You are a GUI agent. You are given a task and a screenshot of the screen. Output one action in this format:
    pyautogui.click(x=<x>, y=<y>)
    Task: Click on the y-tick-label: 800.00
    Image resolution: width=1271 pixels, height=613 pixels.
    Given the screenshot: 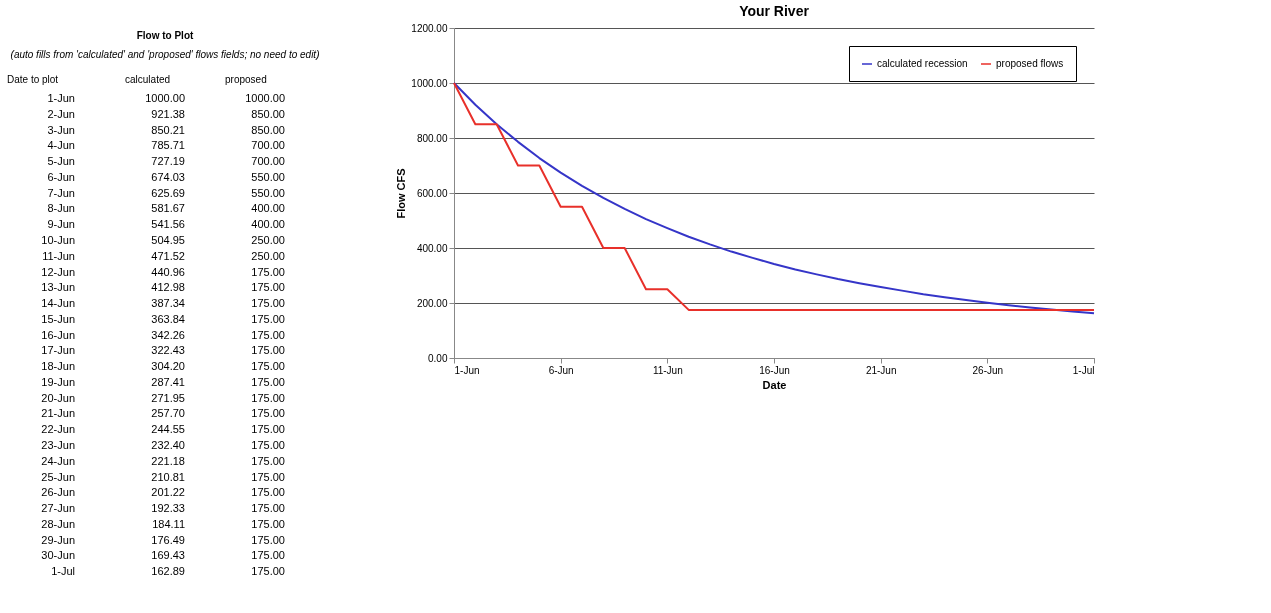 What is the action you would take?
    pyautogui.click(x=432, y=138)
    